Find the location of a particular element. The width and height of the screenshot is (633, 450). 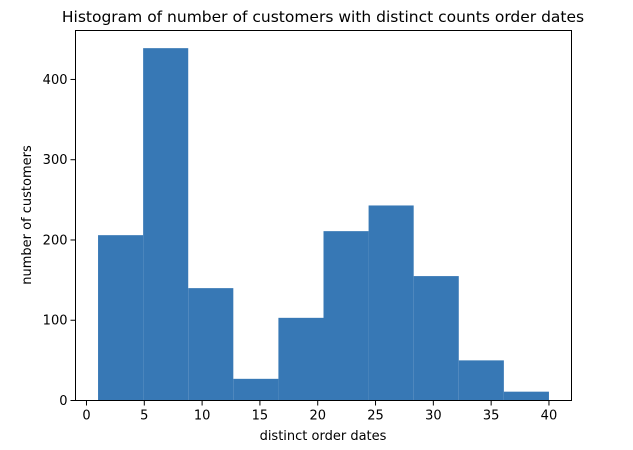

x-axis: 0 5 10 15 20 25 30 35 40 is located at coordinates (320, 412).